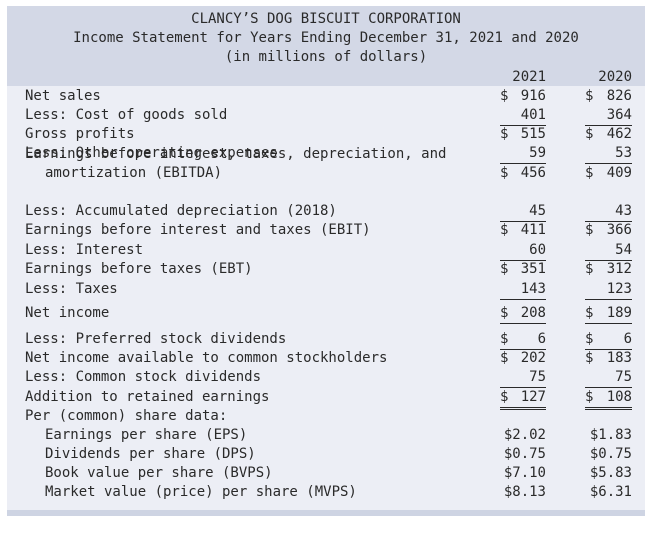 The image size is (658, 541). What do you see at coordinates (139, 269) in the screenshot?
I see `line-item-label: Earnings before taxes (EBT)` at bounding box center [139, 269].